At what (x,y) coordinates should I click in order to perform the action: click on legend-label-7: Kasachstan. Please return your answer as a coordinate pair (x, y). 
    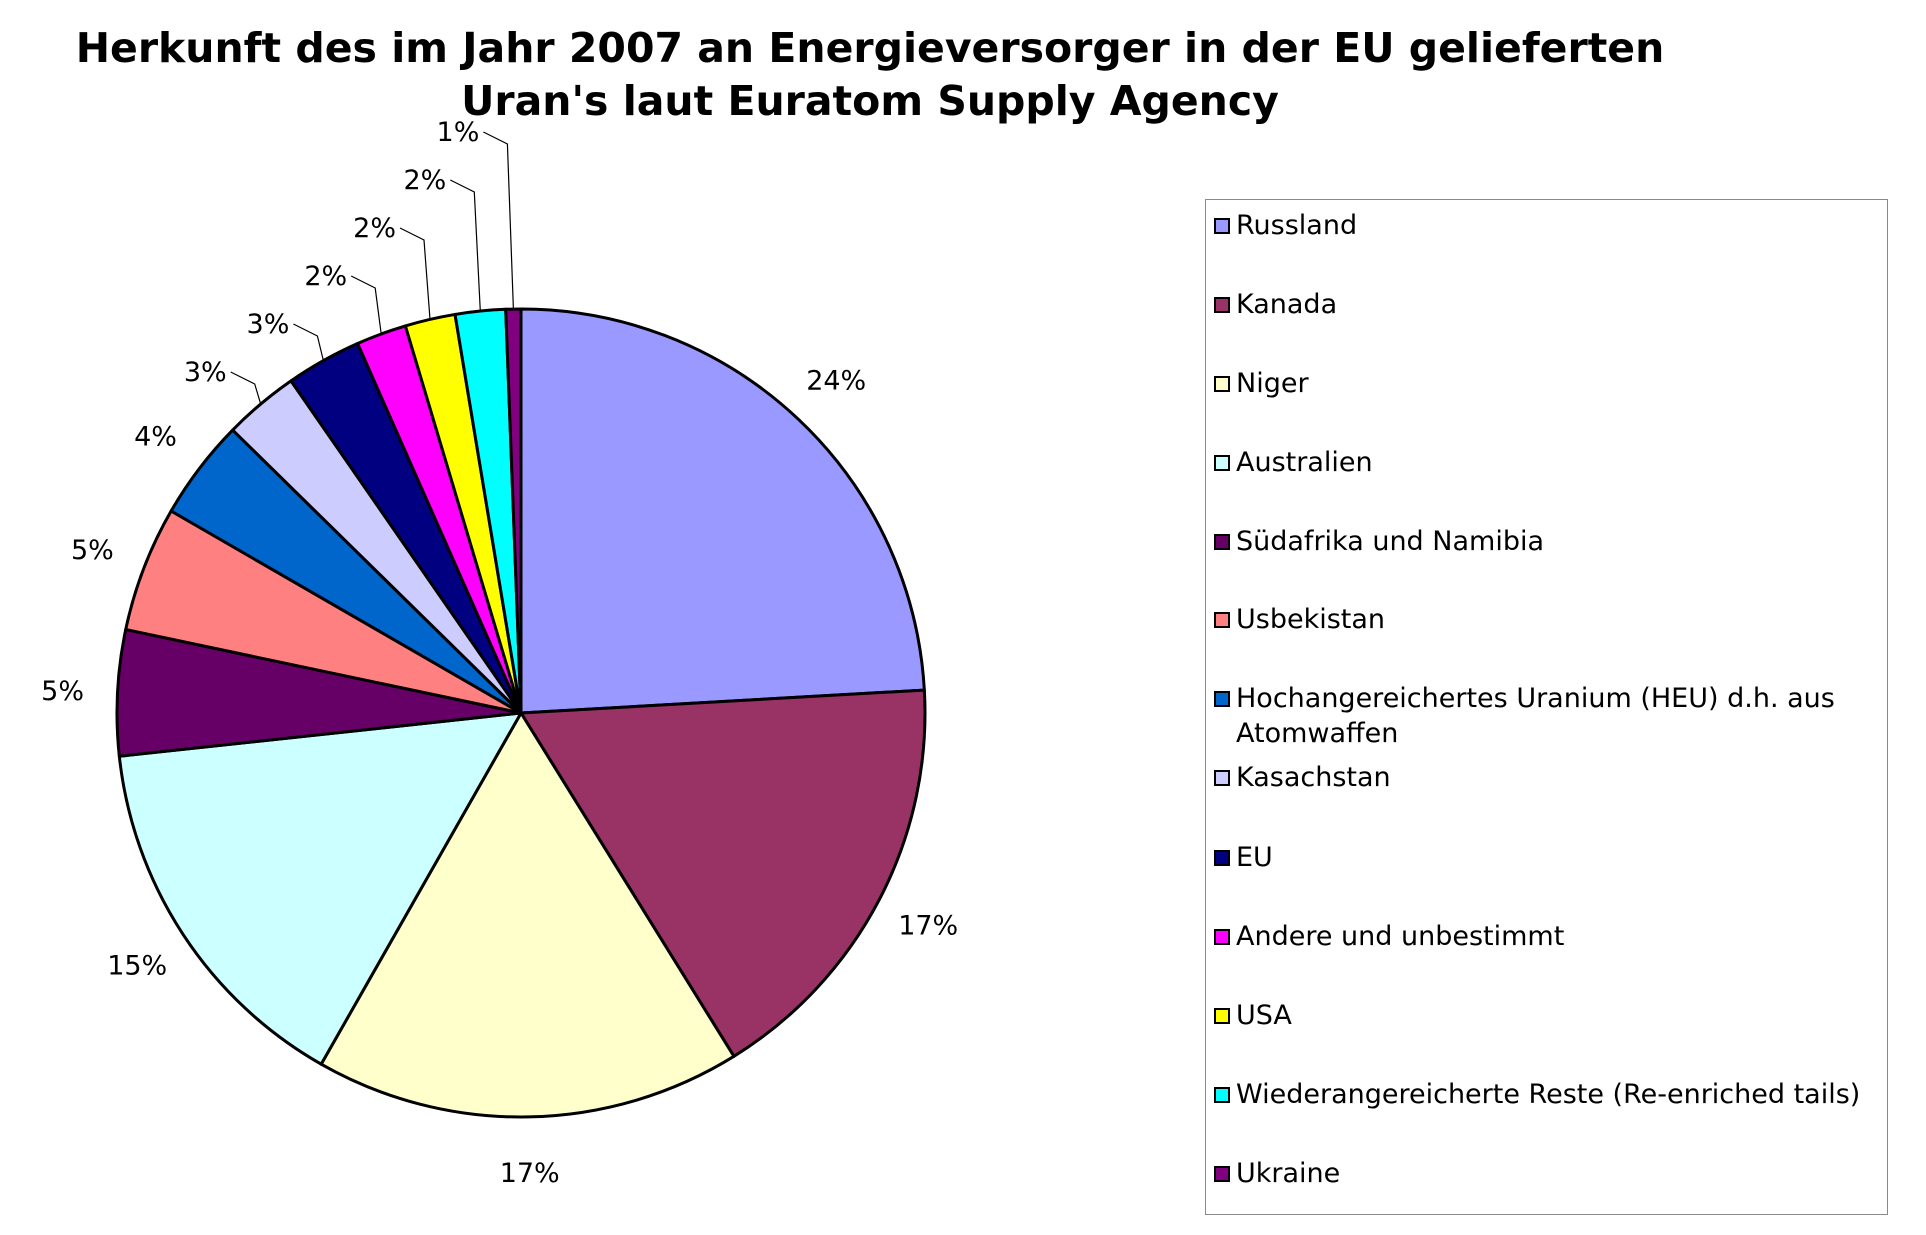
    Looking at the image, I should click on (1313, 777).